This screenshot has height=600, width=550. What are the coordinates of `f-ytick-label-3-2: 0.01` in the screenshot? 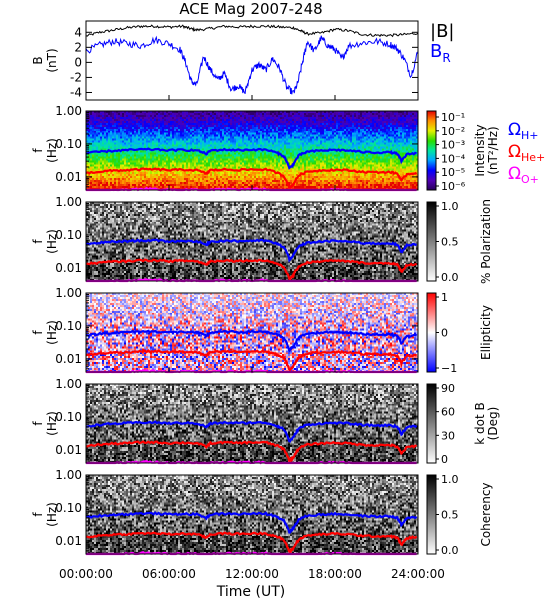 It's located at (68, 359).